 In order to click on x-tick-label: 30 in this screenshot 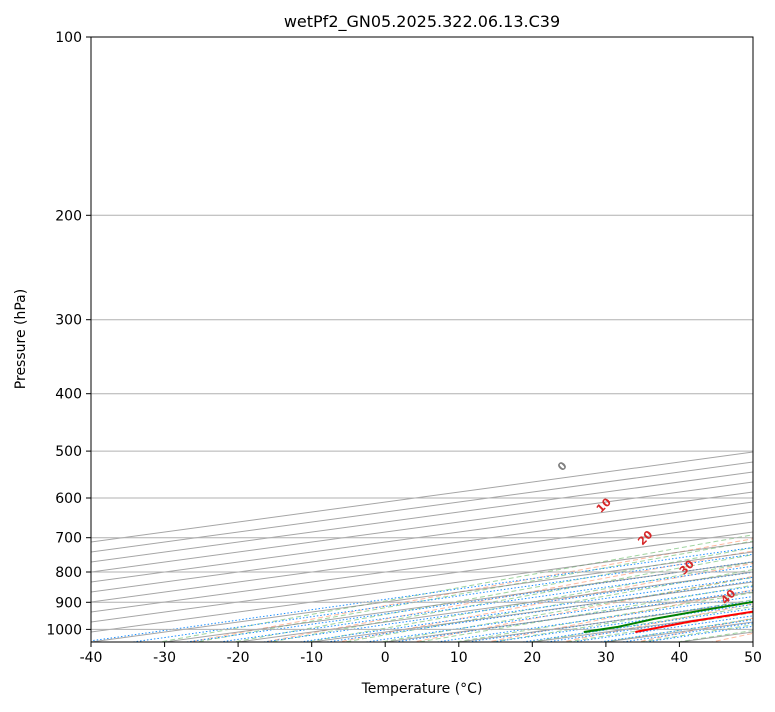, I will do `click(606, 658)`.